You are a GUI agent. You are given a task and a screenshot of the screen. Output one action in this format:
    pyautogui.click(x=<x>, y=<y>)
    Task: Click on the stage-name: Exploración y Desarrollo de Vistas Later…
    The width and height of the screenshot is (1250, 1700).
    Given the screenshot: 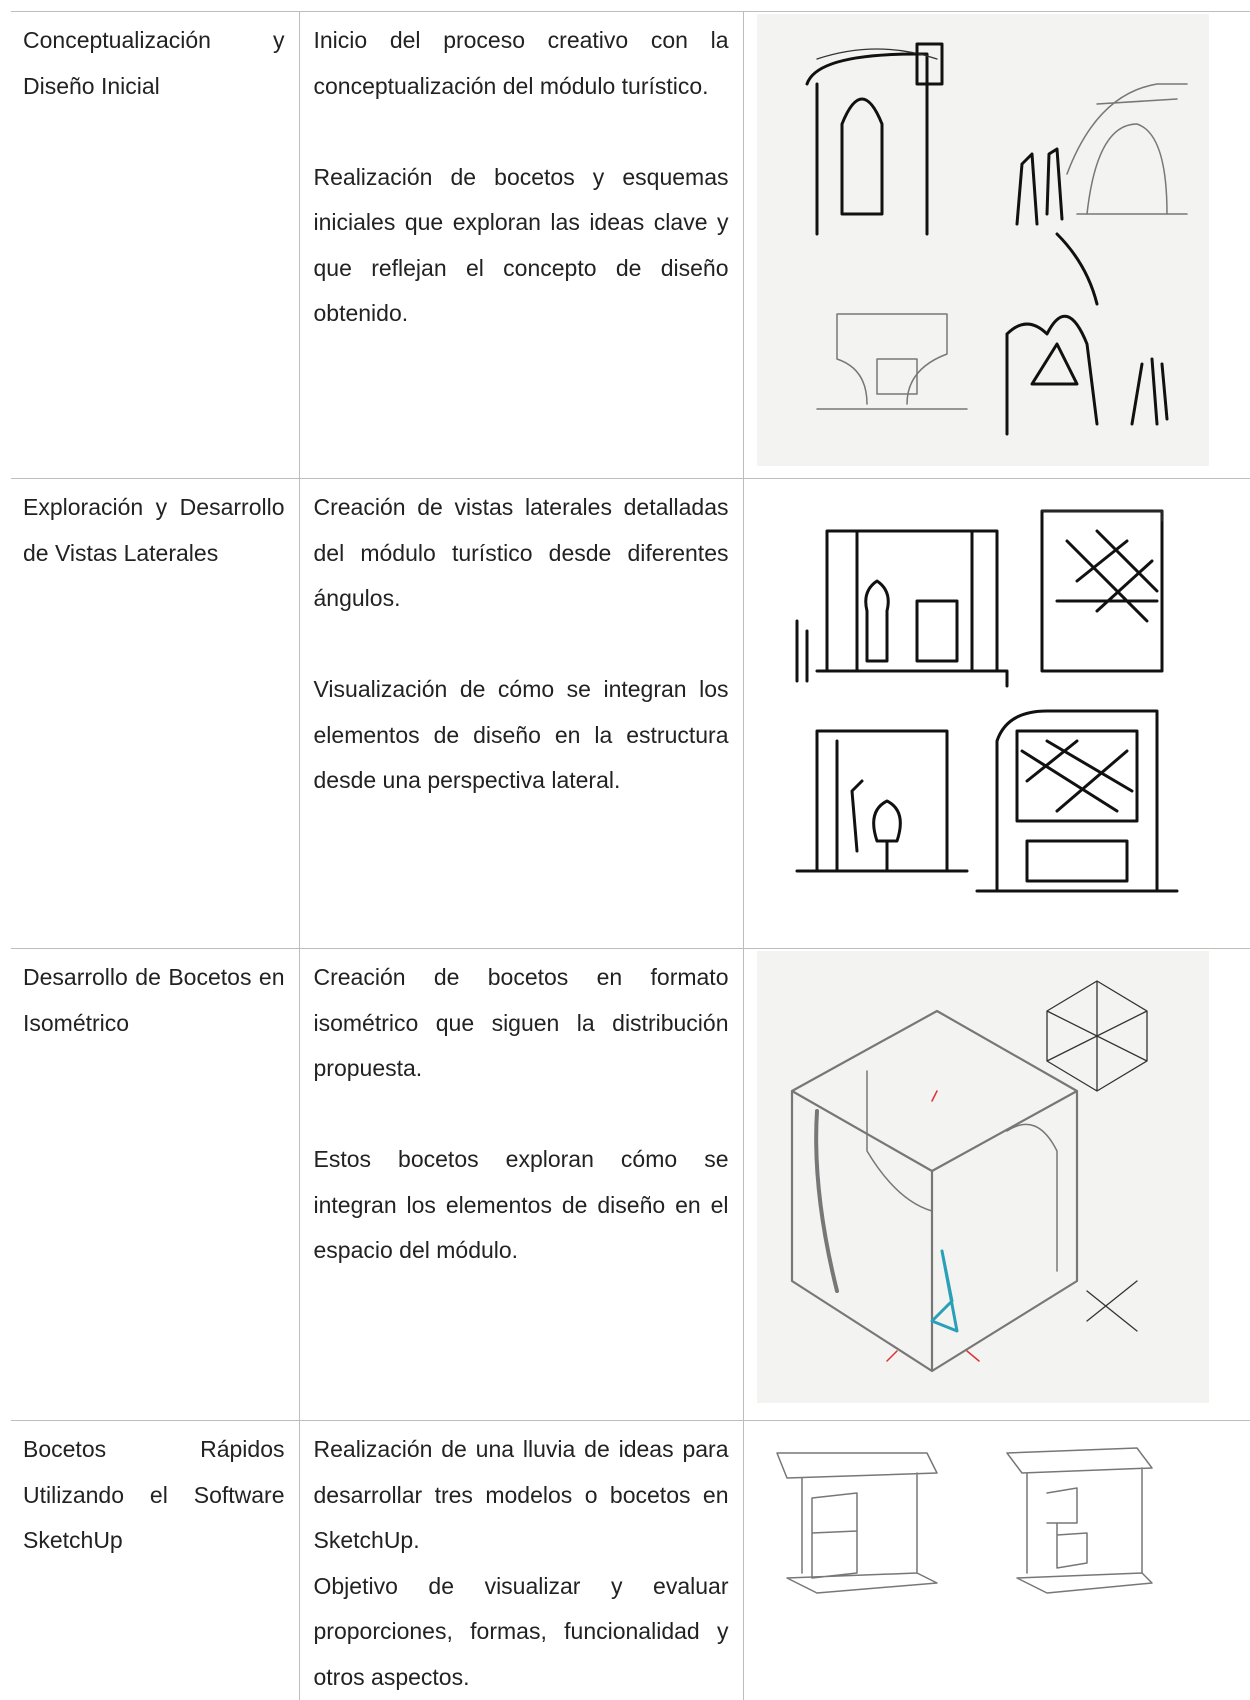 What is the action you would take?
    pyautogui.click(x=154, y=530)
    